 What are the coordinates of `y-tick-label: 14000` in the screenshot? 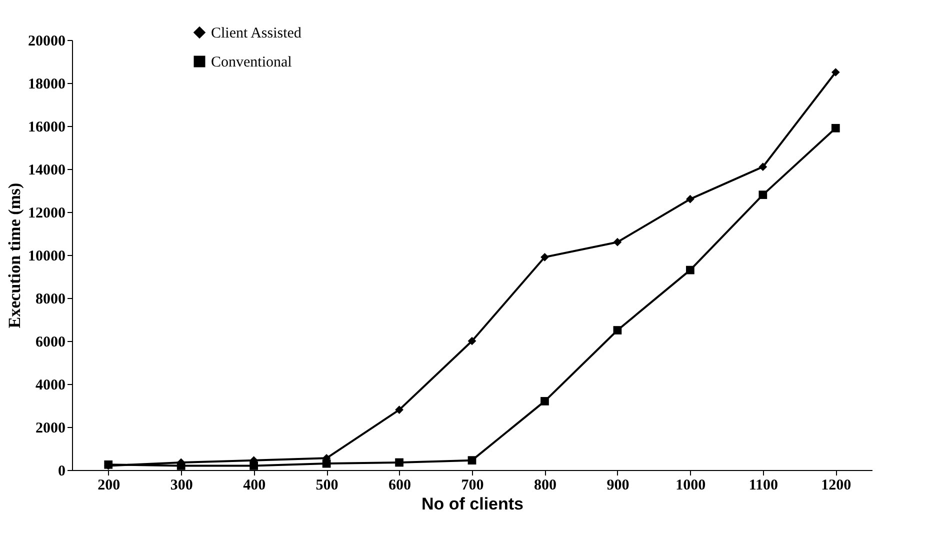 It's located at (47, 170).